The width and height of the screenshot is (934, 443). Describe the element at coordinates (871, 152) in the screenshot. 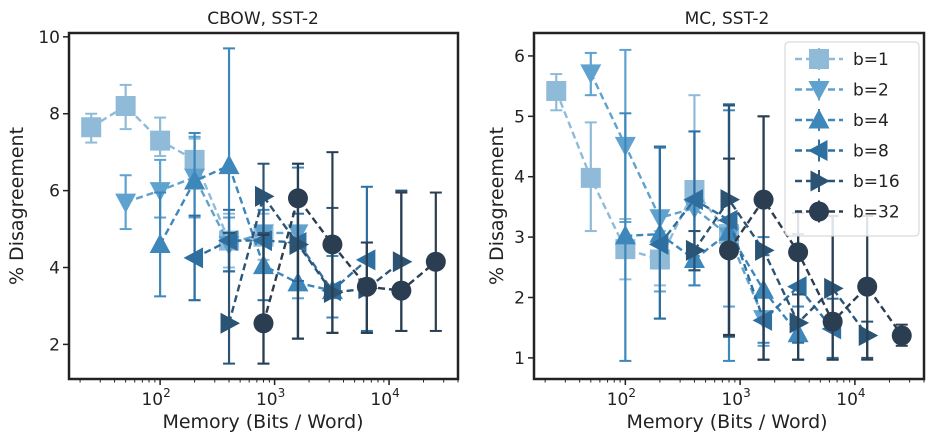

I see `legend-label: b=8` at that location.